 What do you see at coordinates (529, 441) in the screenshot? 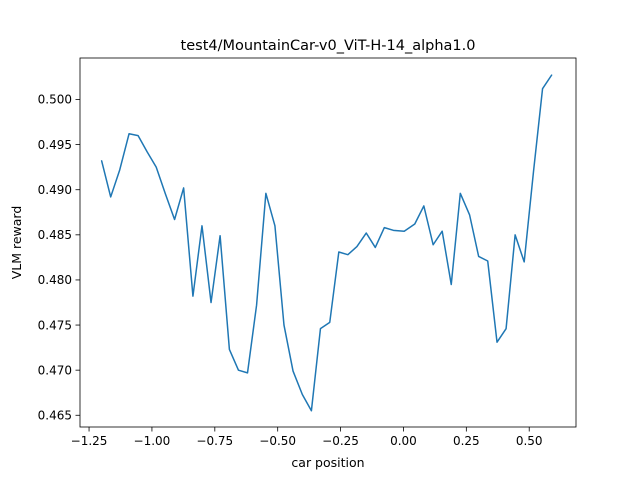
I see `x-tick-label: 0.50` at bounding box center [529, 441].